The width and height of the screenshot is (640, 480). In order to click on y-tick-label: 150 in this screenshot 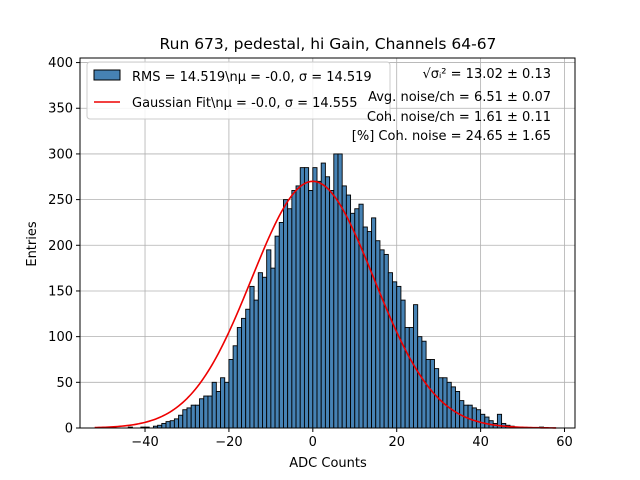, I will do `click(60, 291)`.